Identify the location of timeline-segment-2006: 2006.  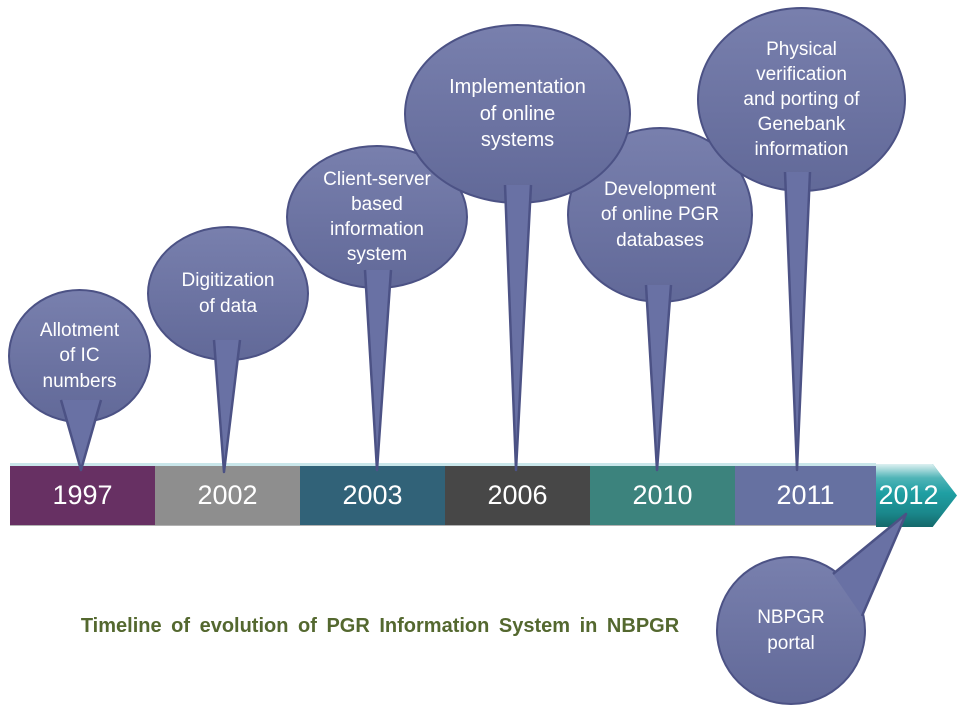
(517, 495).